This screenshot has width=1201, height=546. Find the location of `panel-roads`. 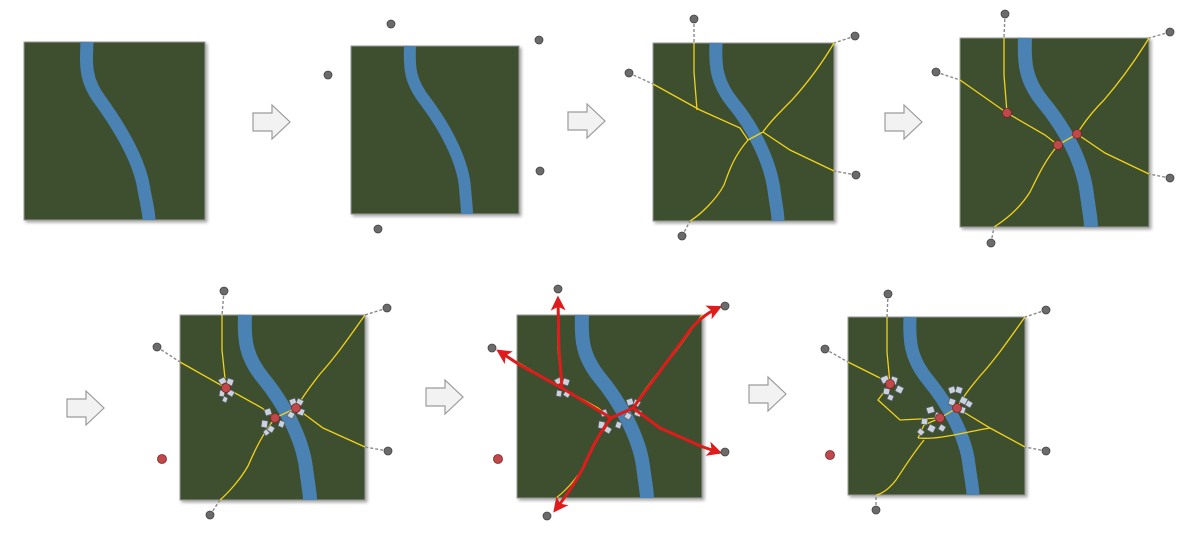

panel-roads is located at coordinates (742, 127).